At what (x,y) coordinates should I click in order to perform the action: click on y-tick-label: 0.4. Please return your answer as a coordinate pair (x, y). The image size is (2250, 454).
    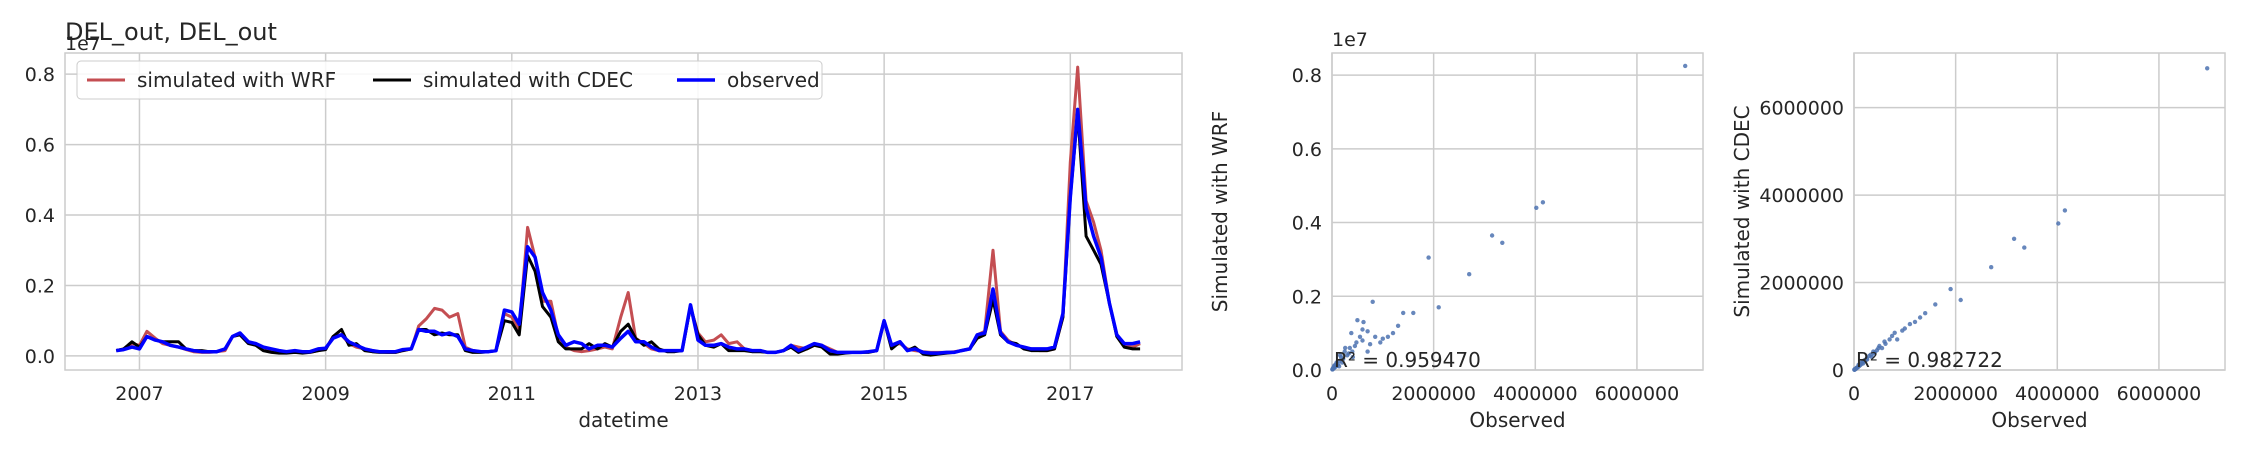
    Looking at the image, I should click on (1307, 224).